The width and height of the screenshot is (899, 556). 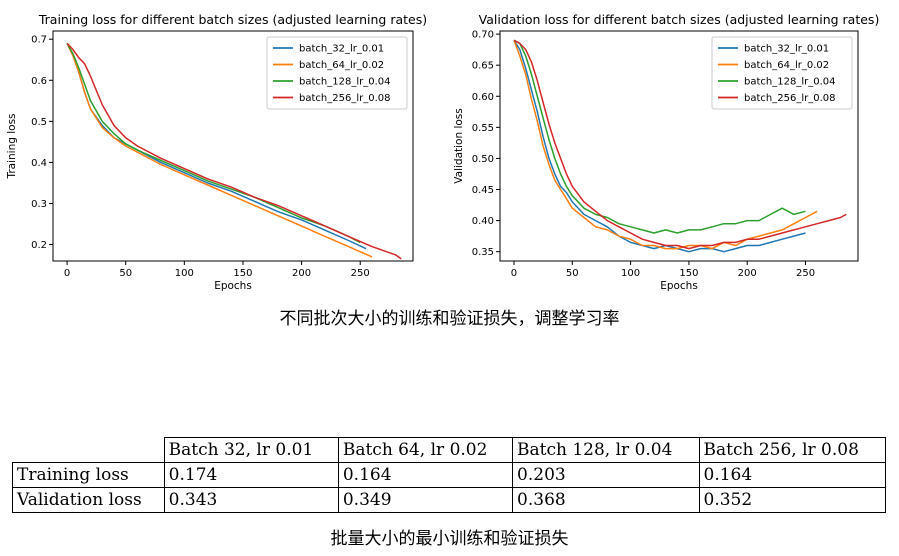 I want to click on y-tick-label: 0.60, so click(x=483, y=97).